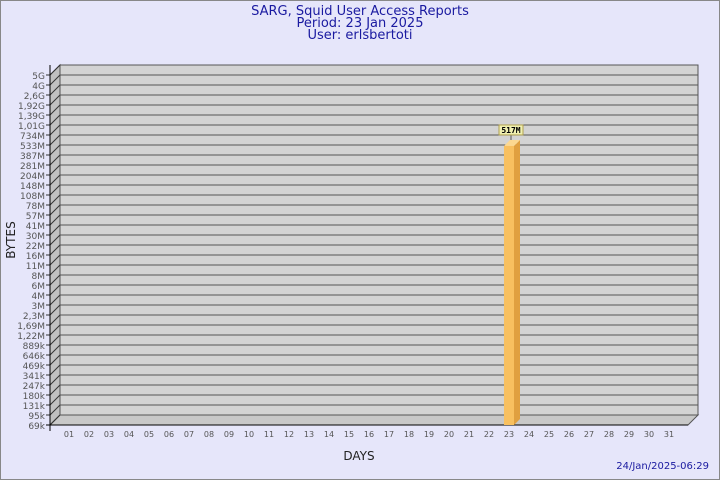 The width and height of the screenshot is (720, 480). I want to click on y-tick-label: 6M, so click(39, 287).